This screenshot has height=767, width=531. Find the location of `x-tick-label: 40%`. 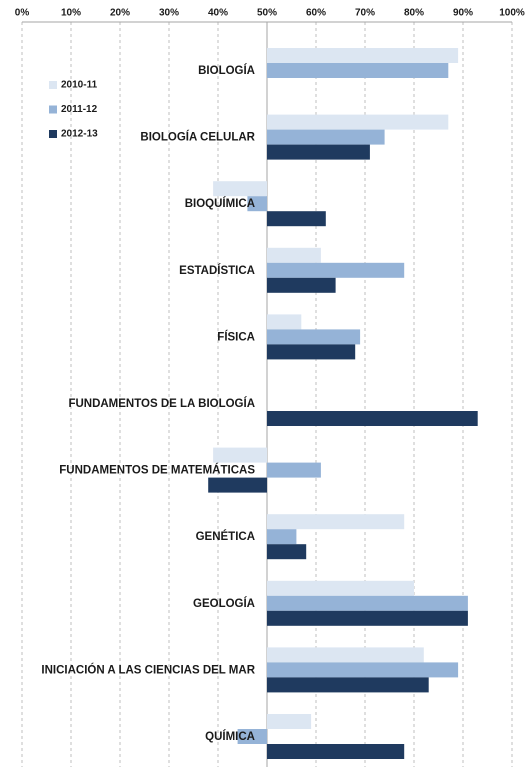

x-tick-label: 40% is located at coordinates (218, 13).